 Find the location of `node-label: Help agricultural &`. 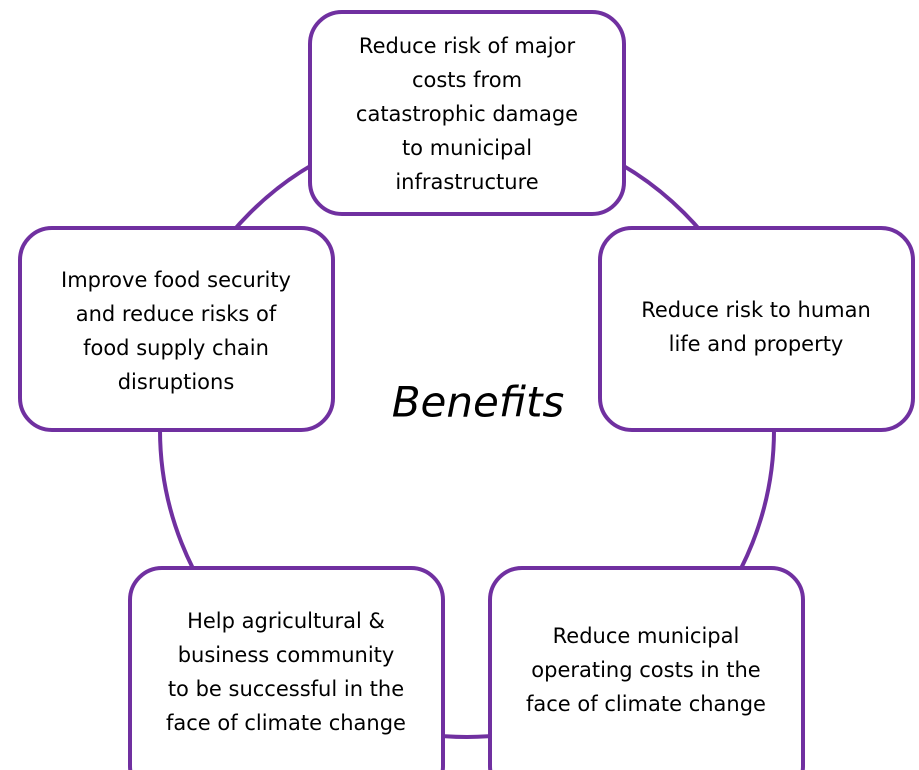

node-label: Help agricultural & is located at coordinates (286, 621).